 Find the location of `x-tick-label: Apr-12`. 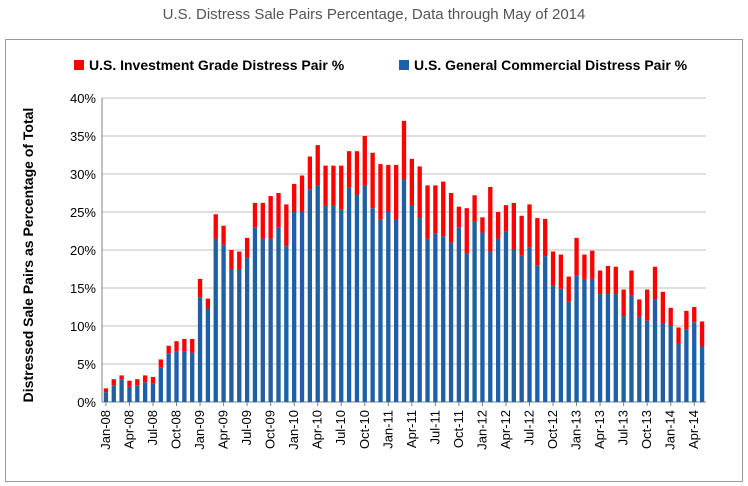

x-tick-label: Apr-12 is located at coordinates (505, 429).